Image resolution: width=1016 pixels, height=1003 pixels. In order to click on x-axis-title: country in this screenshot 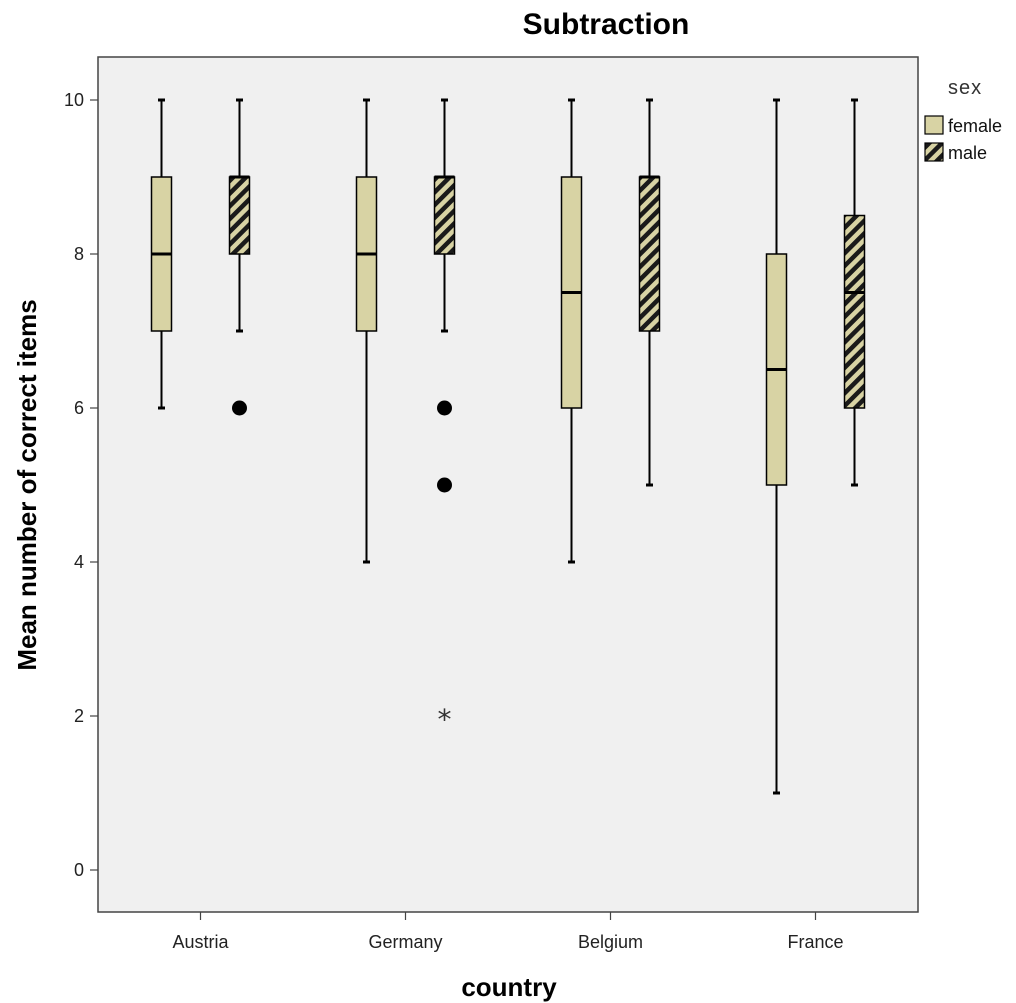, I will do `click(509, 987)`.